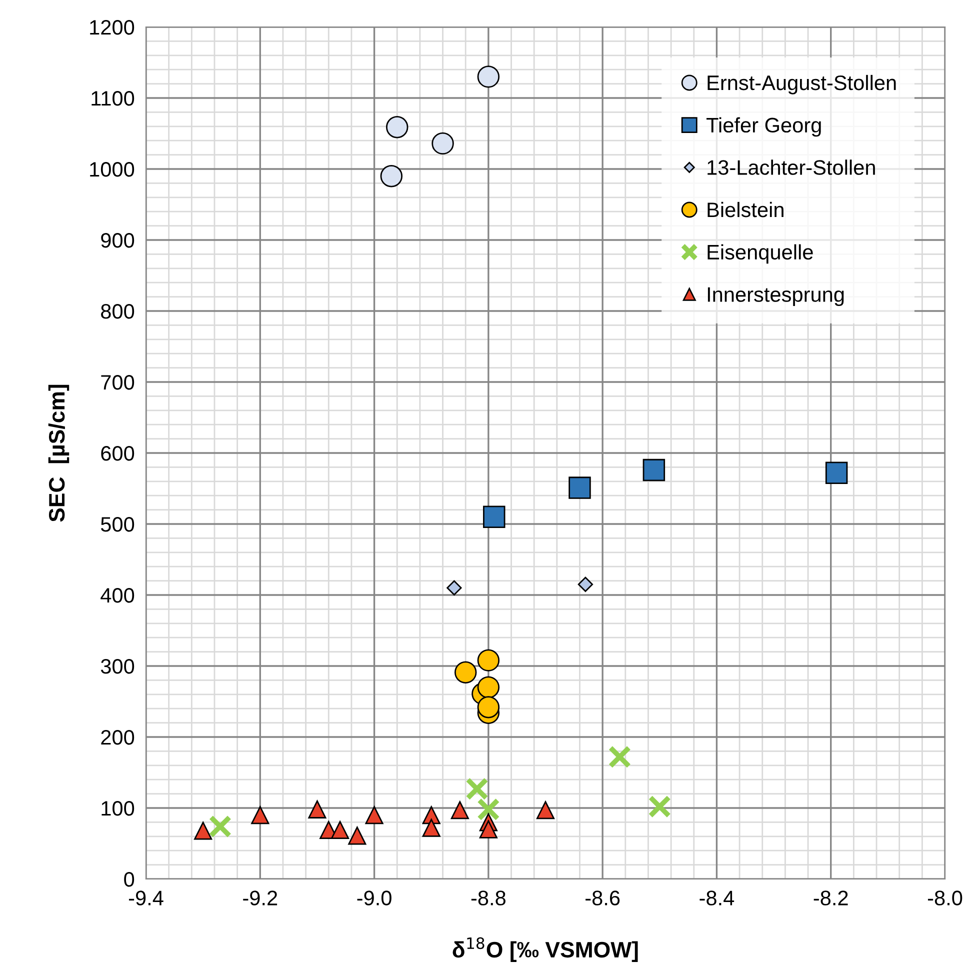 The width and height of the screenshot is (974, 972). I want to click on y-tick-label: 800, so click(117, 311).